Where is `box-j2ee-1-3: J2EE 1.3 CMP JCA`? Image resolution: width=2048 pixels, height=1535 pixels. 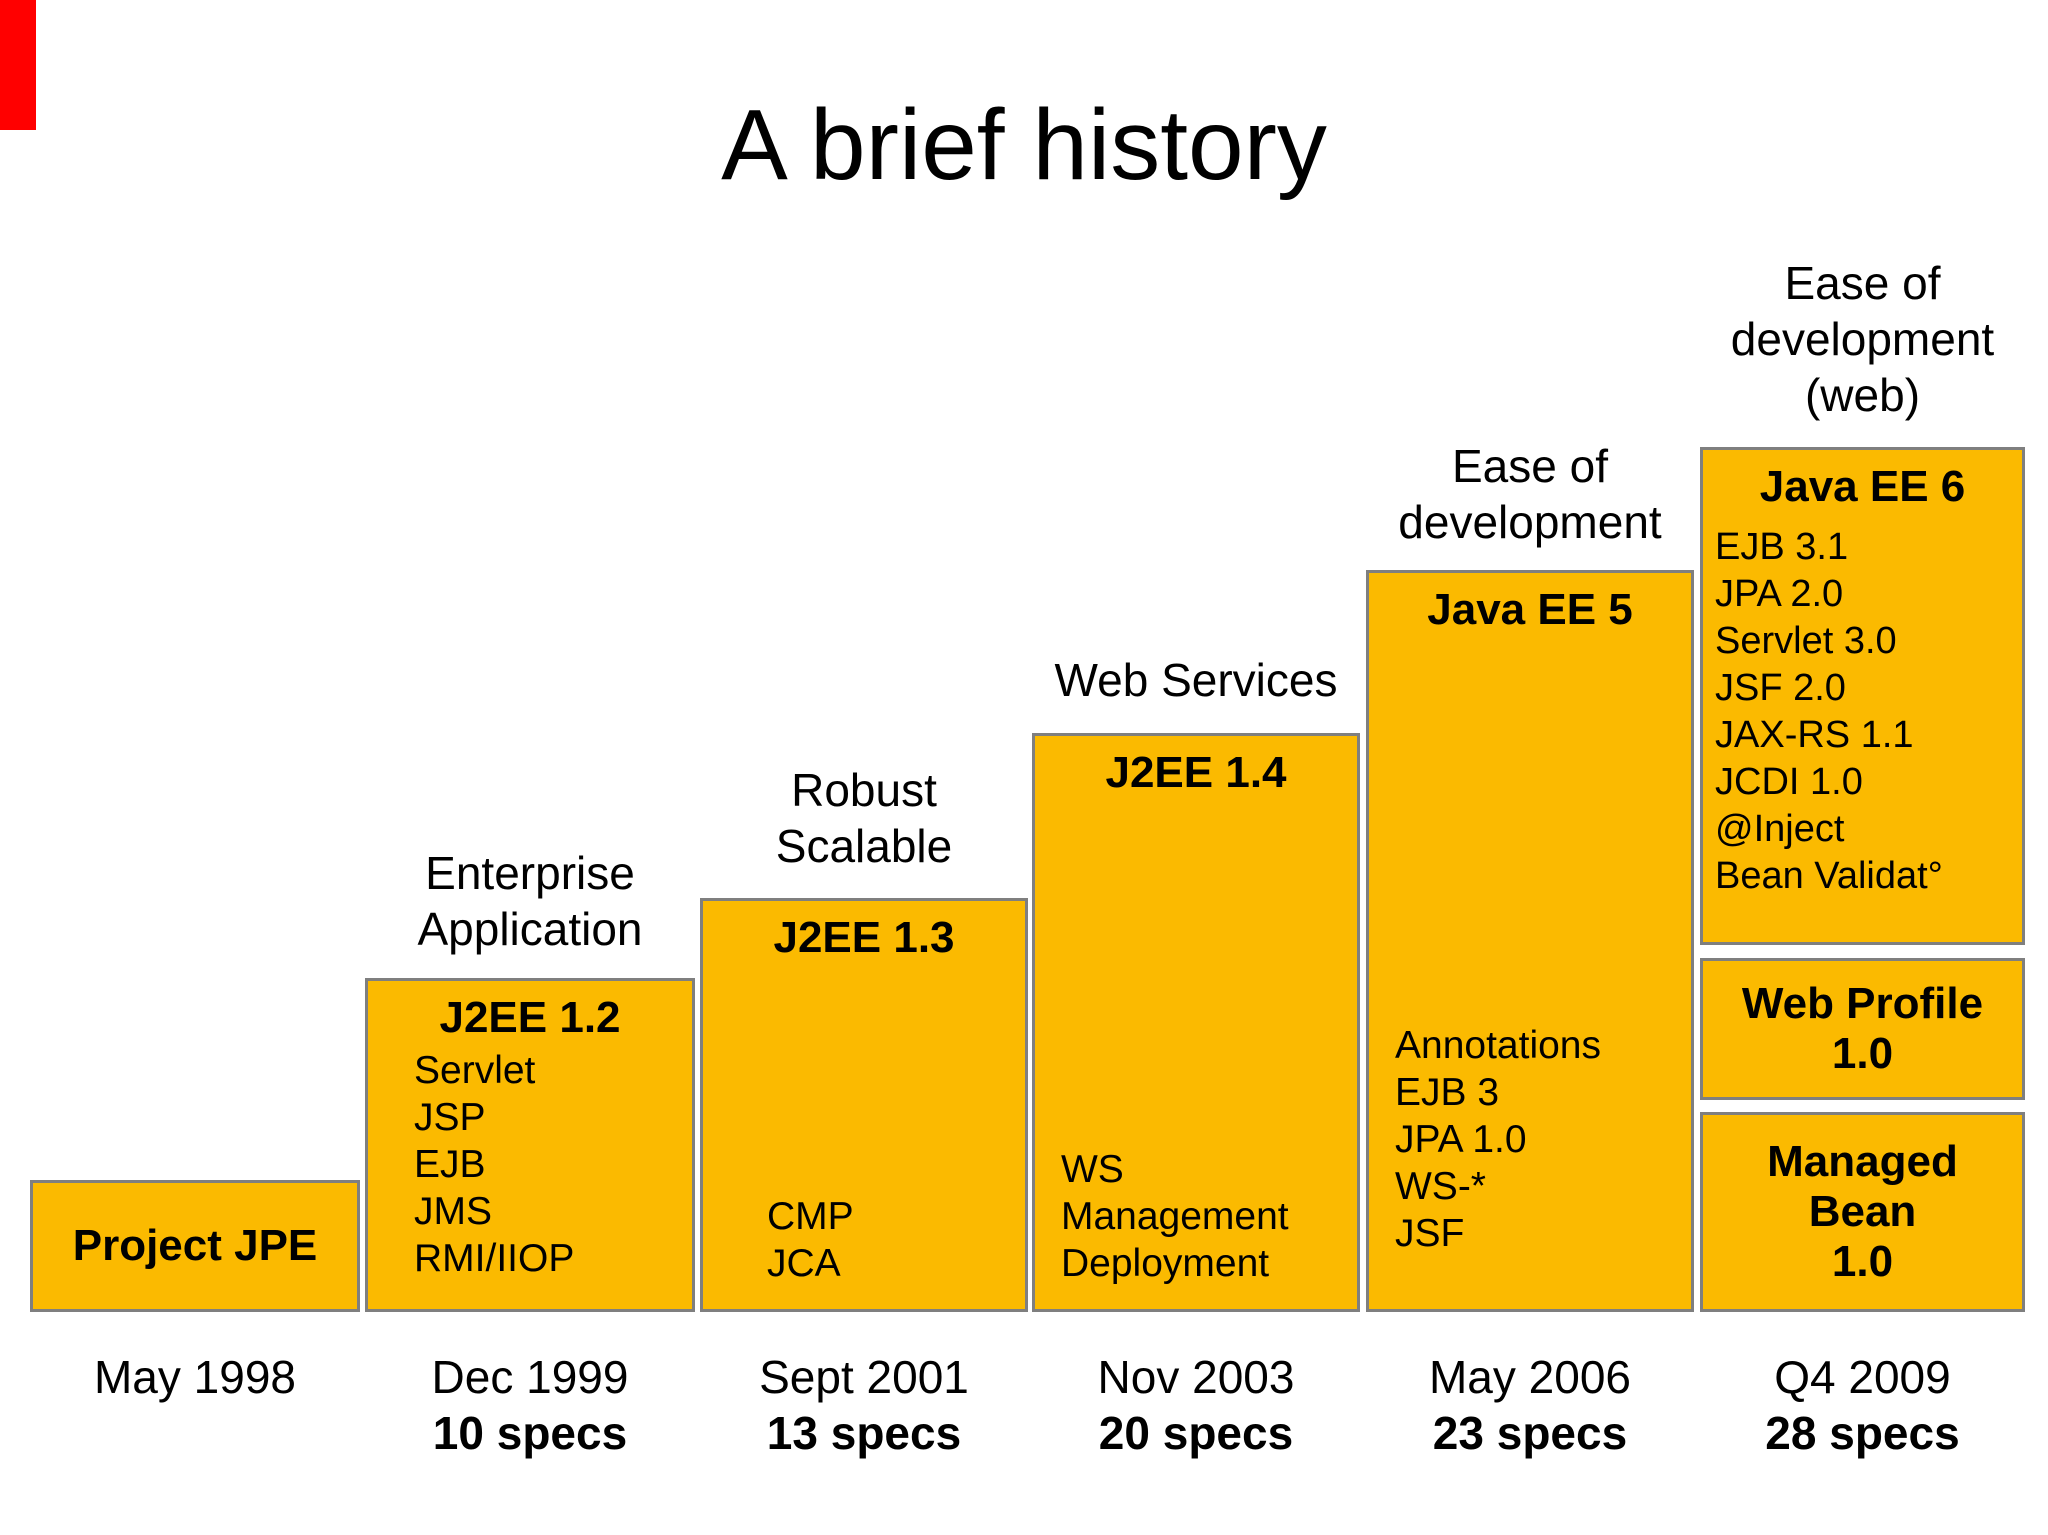 box-j2ee-1-3: J2EE 1.3 CMP JCA is located at coordinates (864, 1105).